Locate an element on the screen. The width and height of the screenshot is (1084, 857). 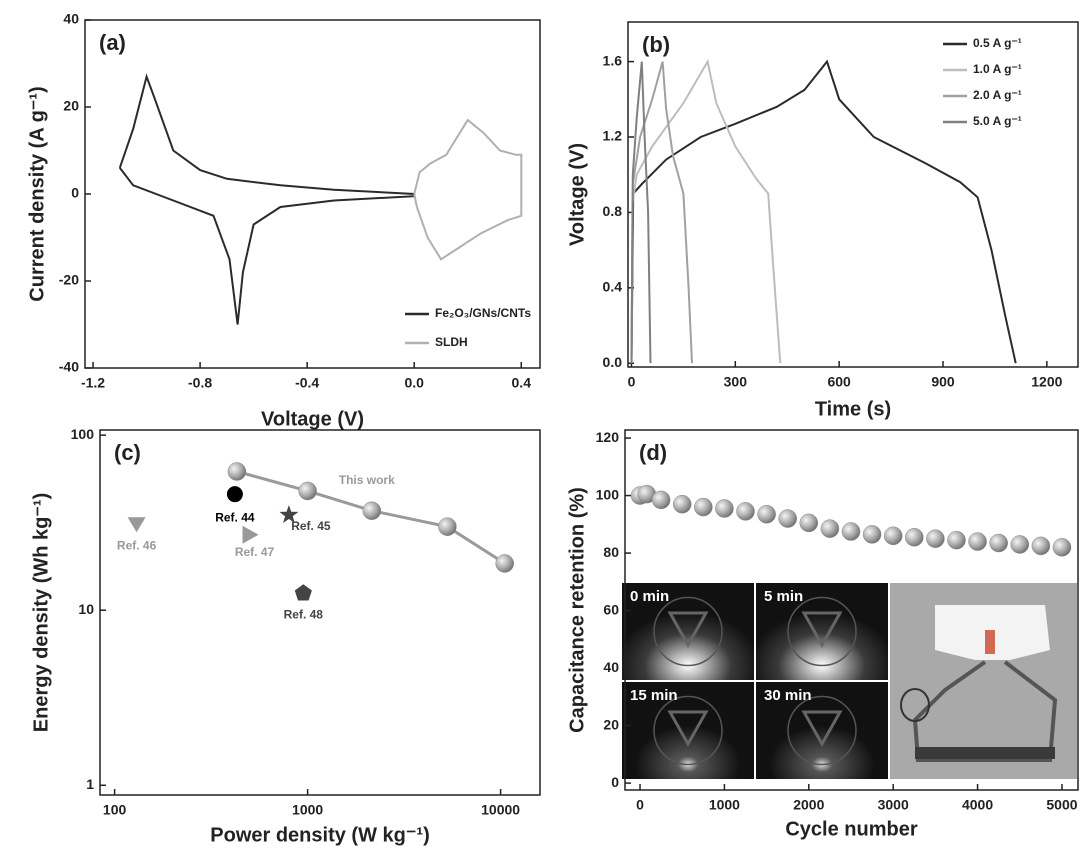
x-tick-label: -0.4 is located at coordinates (307, 383).